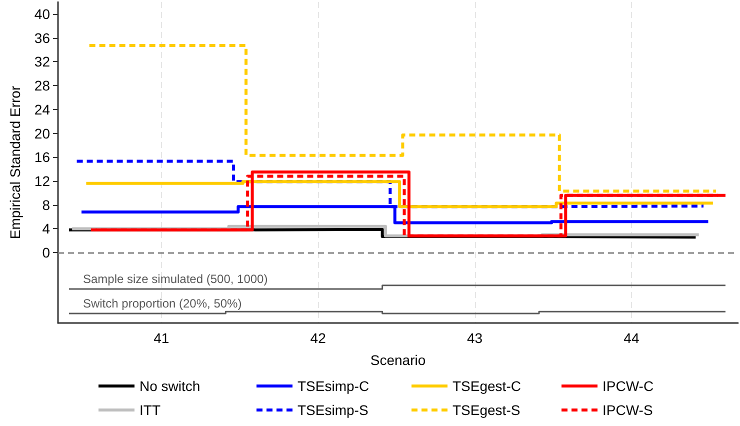  Describe the element at coordinates (42, 109) in the screenshot. I see `y-tick-label: 24` at that location.